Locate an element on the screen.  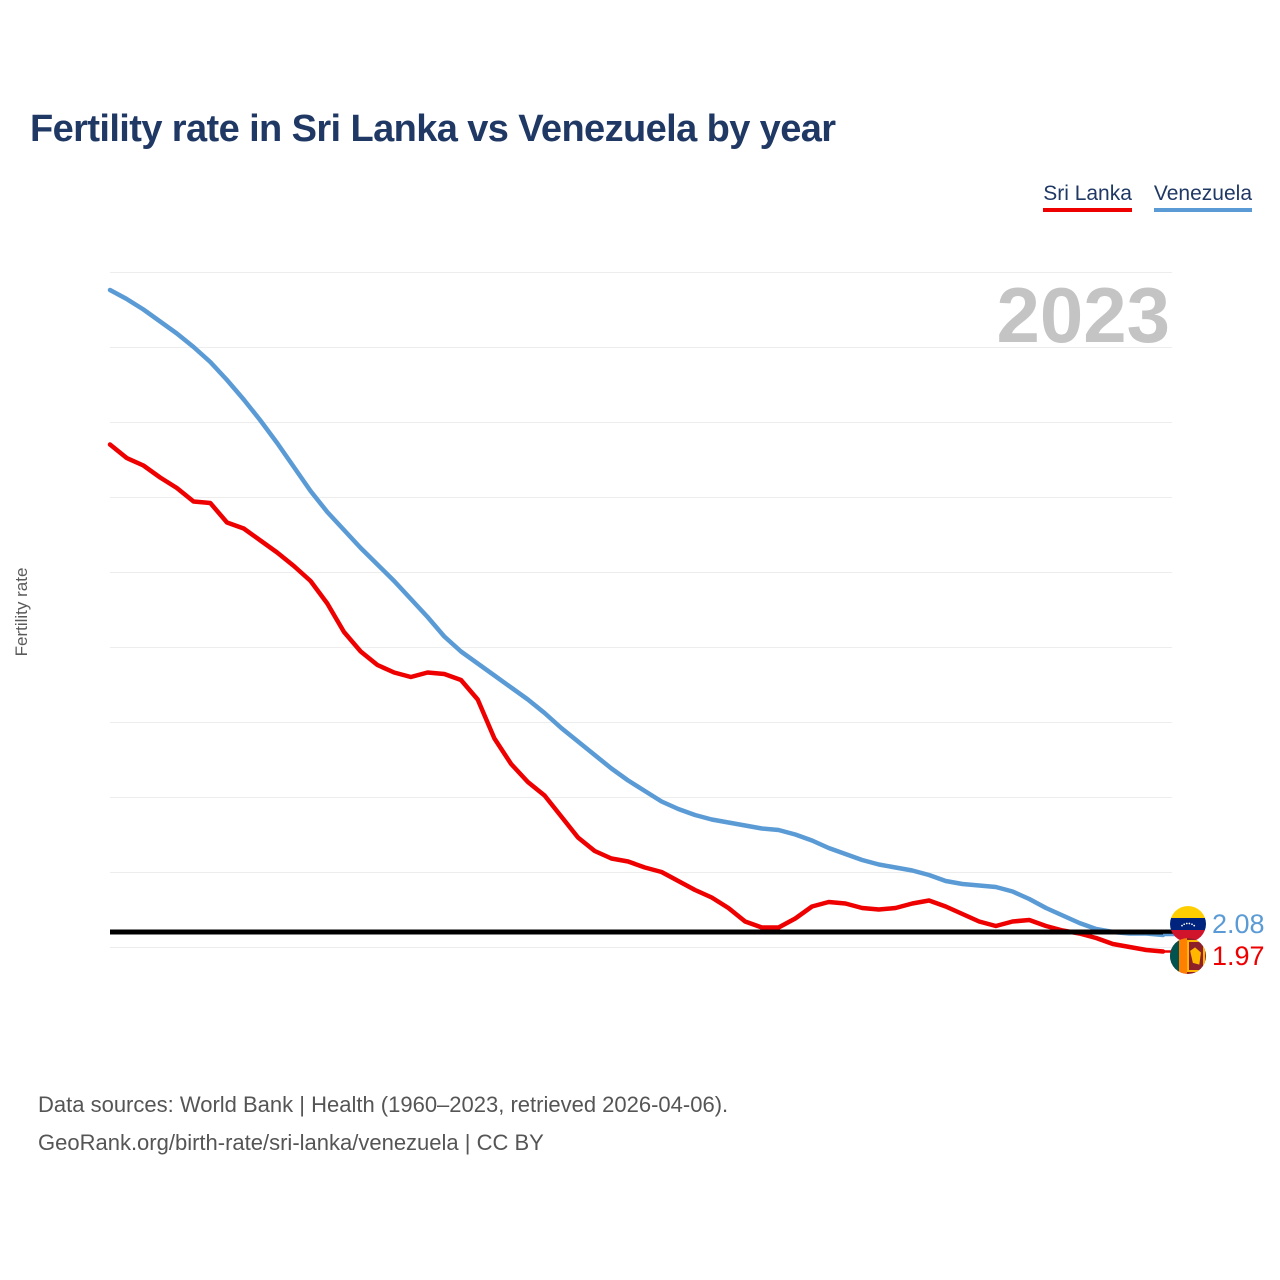
venezuela-flag-icon is located at coordinates (1188, 924).